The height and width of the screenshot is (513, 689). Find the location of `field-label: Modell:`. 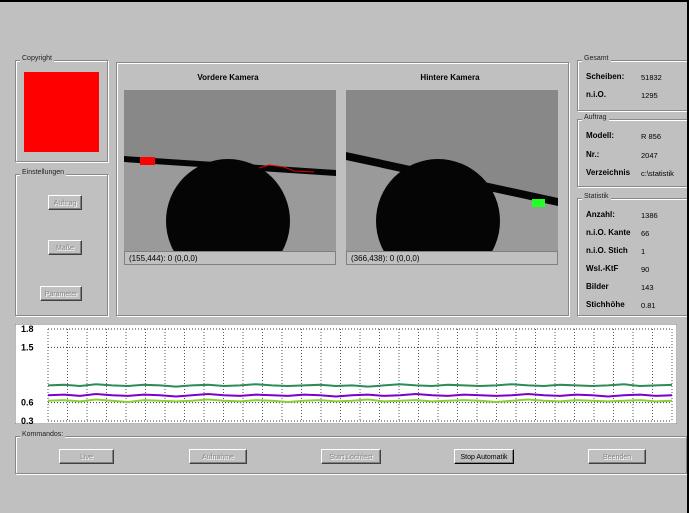

field-label: Modell: is located at coordinates (600, 135).